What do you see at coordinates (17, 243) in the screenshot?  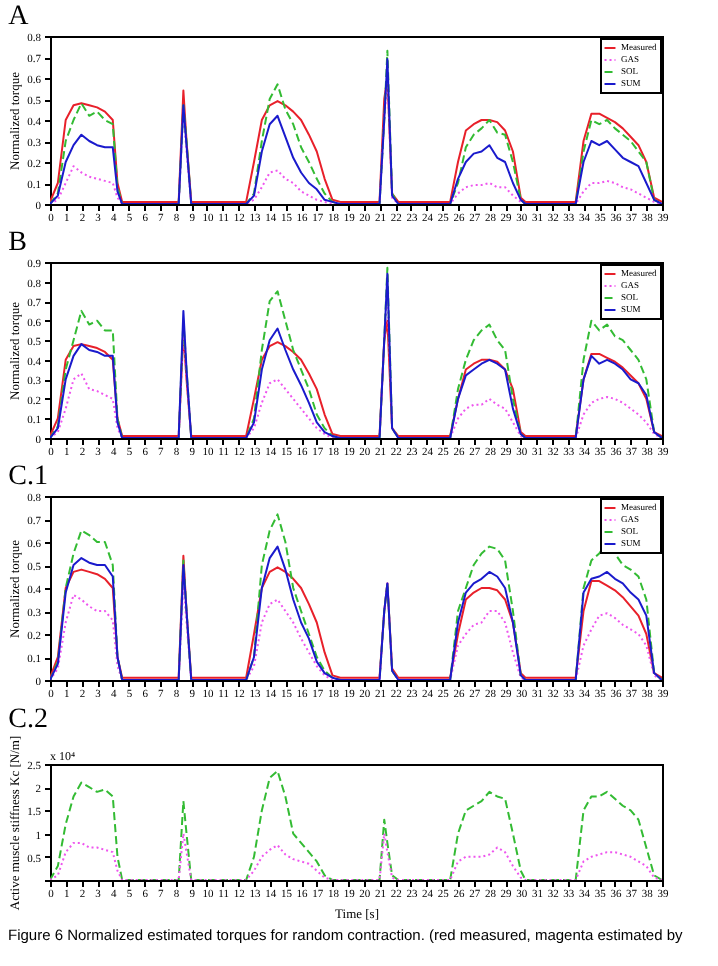 I see `chart-title: B` at bounding box center [17, 243].